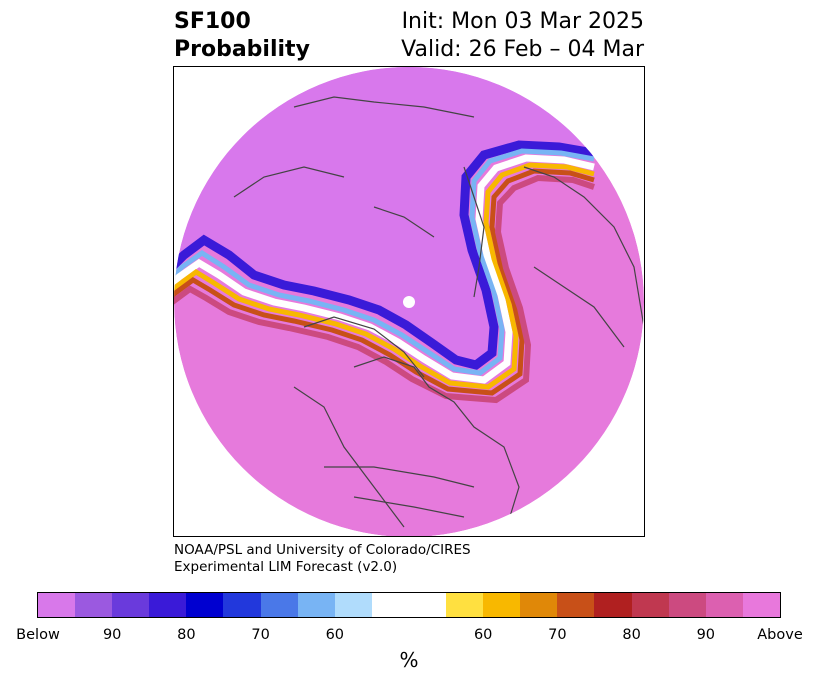 This screenshot has width=819, height=686. Describe the element at coordinates (242, 36) in the screenshot. I see `map-title-variable: SF100 Probability` at that location.